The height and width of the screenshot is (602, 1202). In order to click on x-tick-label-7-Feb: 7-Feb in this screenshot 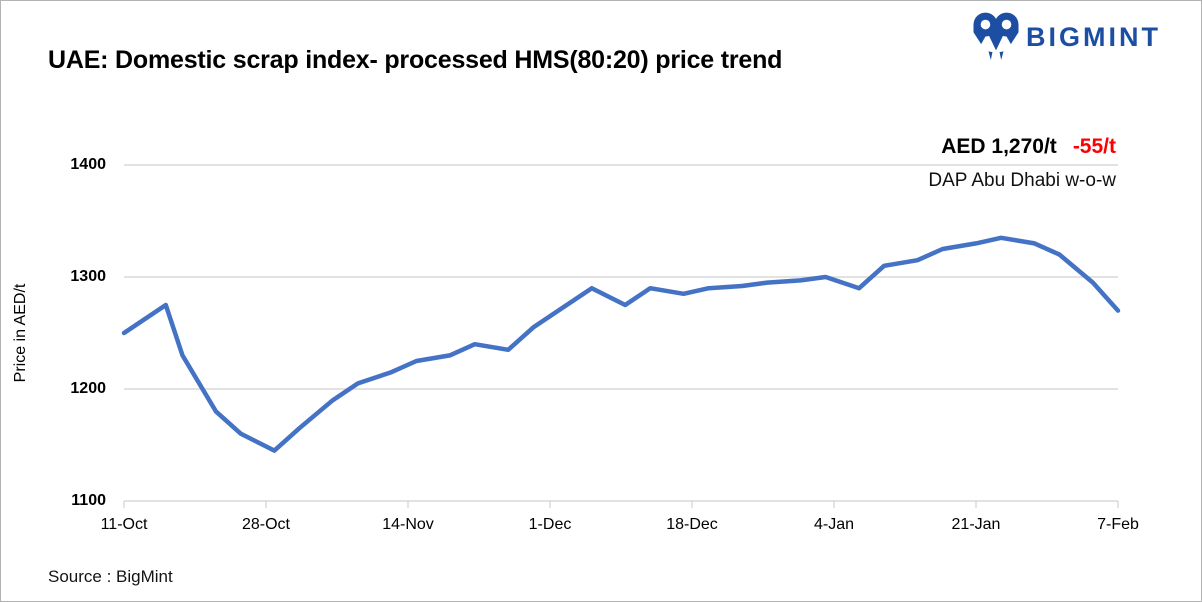, I will do `click(1118, 524)`.